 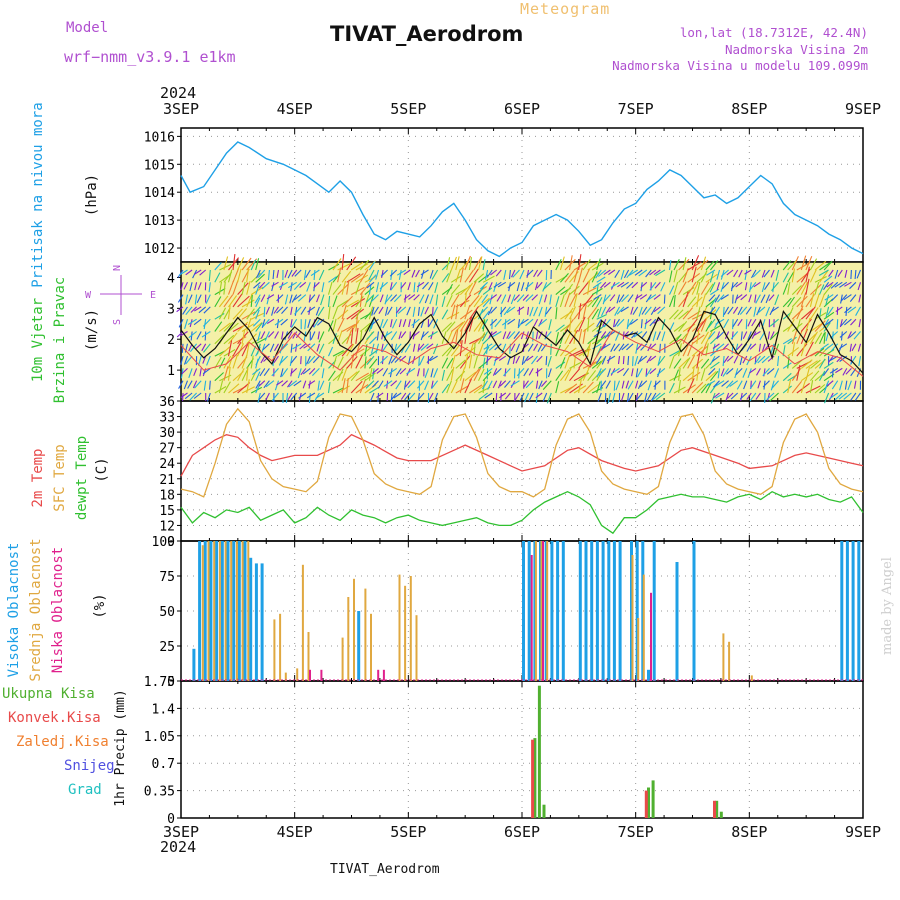 I want to click on x-tick-label-top: 6SEP, so click(x=522, y=109).